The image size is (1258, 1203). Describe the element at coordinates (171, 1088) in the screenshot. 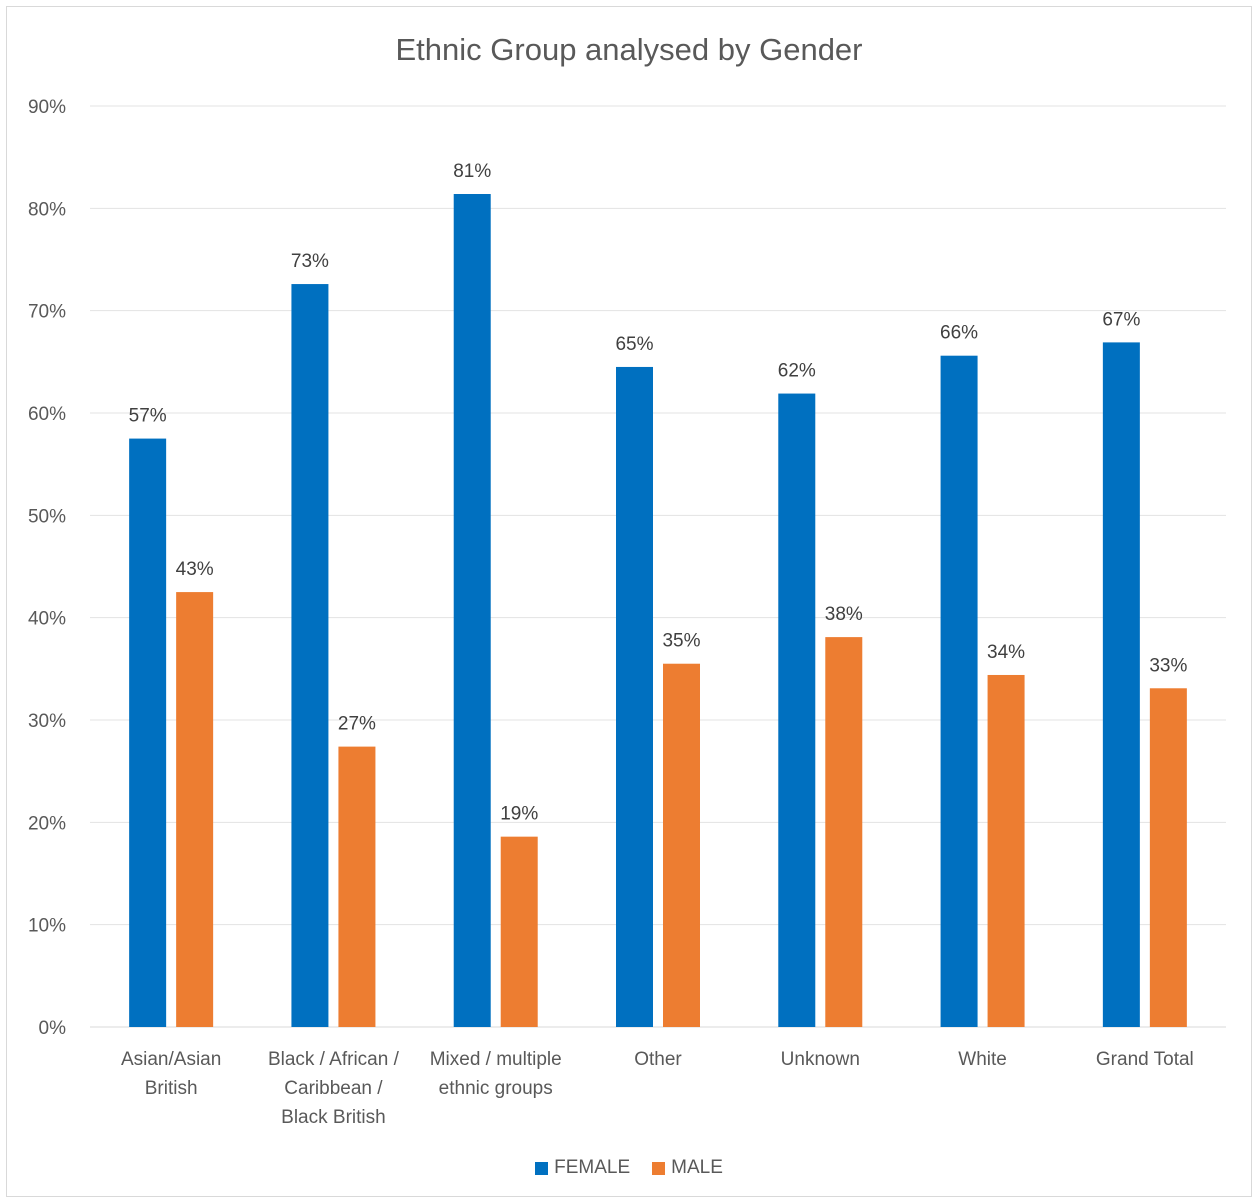

I see `x-tick-label: British` at that location.